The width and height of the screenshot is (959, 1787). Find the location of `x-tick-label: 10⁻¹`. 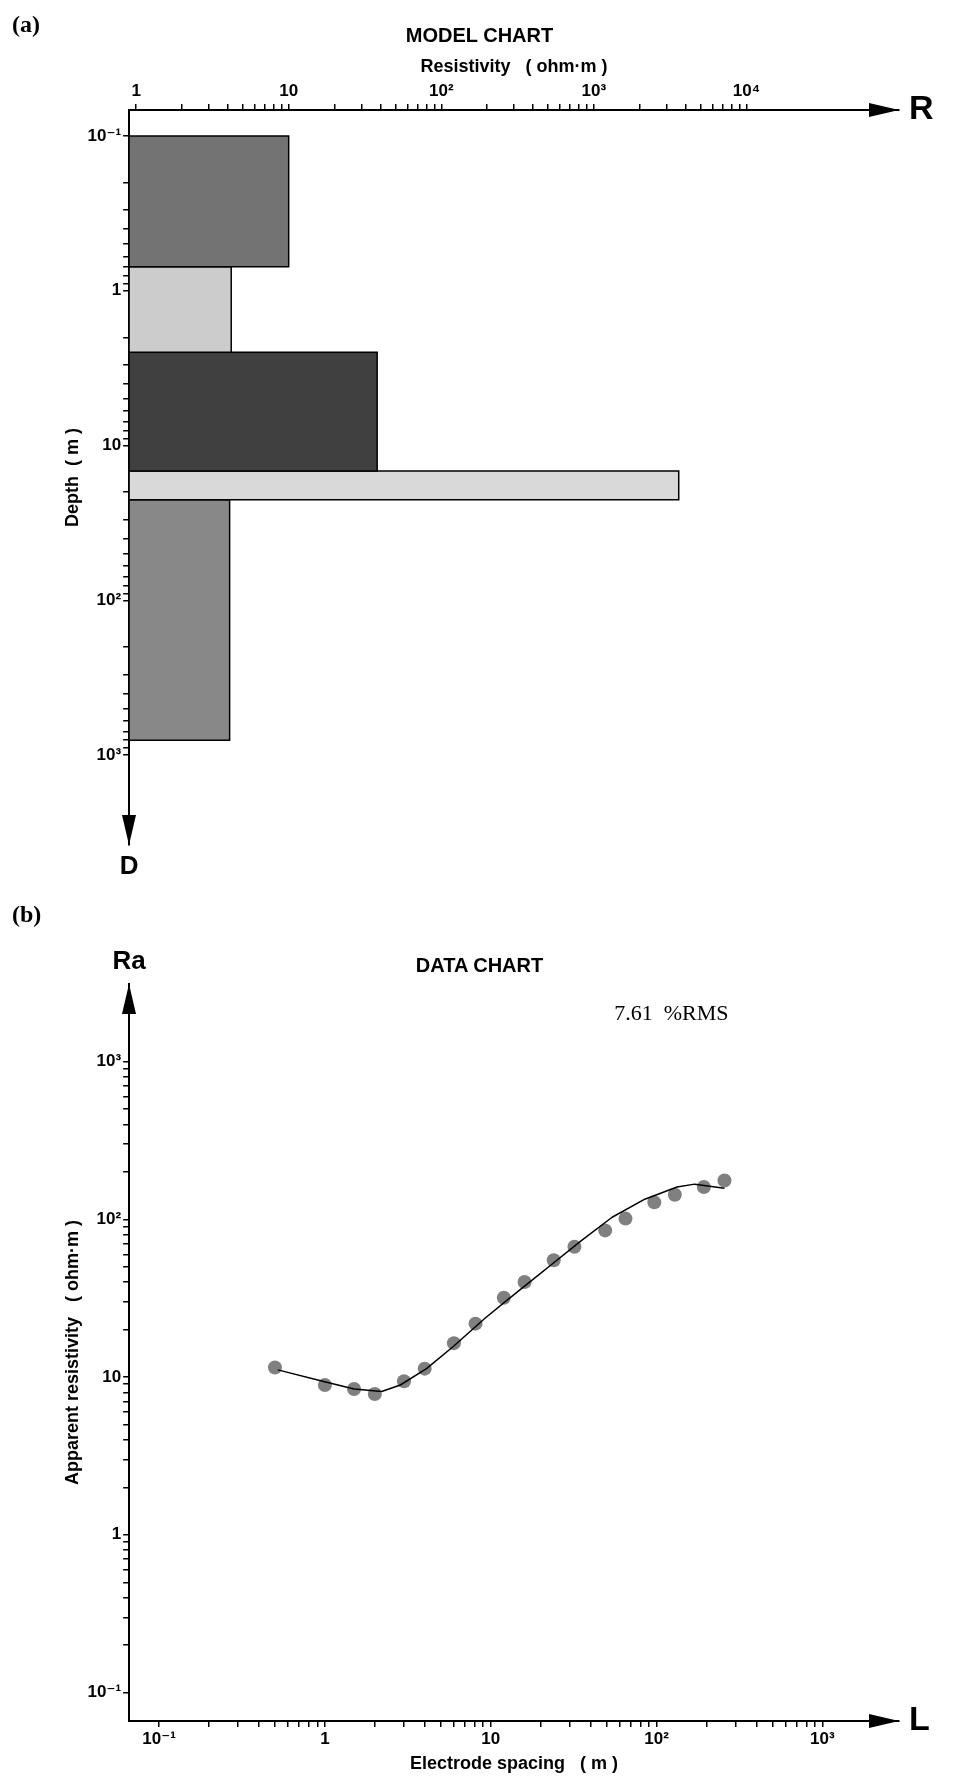

x-tick-label: 10⁻¹ is located at coordinates (159, 1738).